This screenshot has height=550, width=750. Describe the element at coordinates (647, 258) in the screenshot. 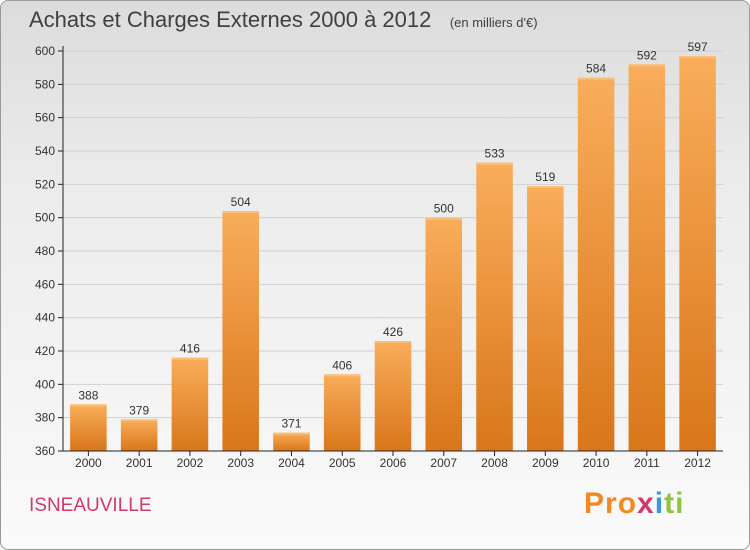

I see `bar-2011` at that location.